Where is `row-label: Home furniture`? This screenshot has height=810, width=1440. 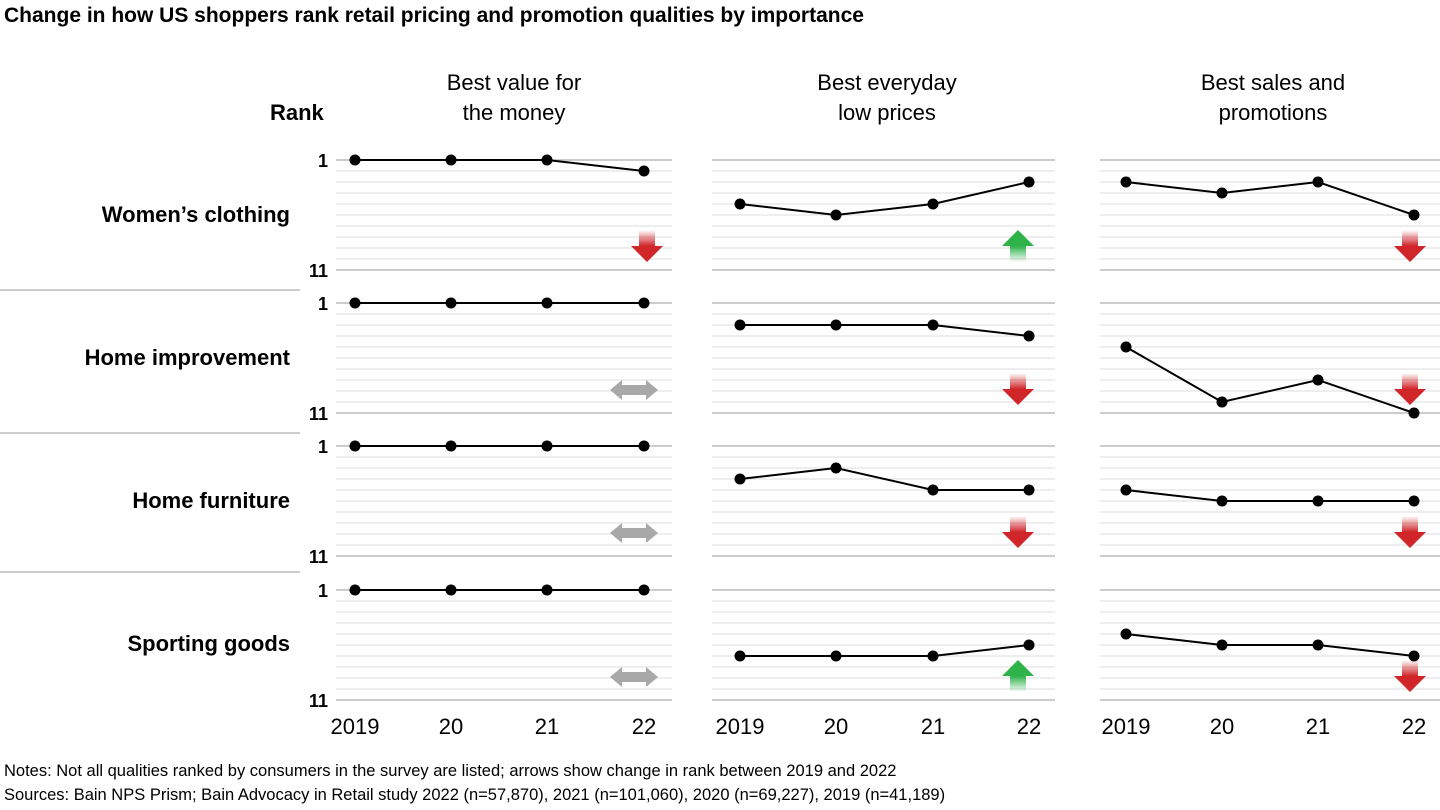 row-label: Home furniture is located at coordinates (211, 500).